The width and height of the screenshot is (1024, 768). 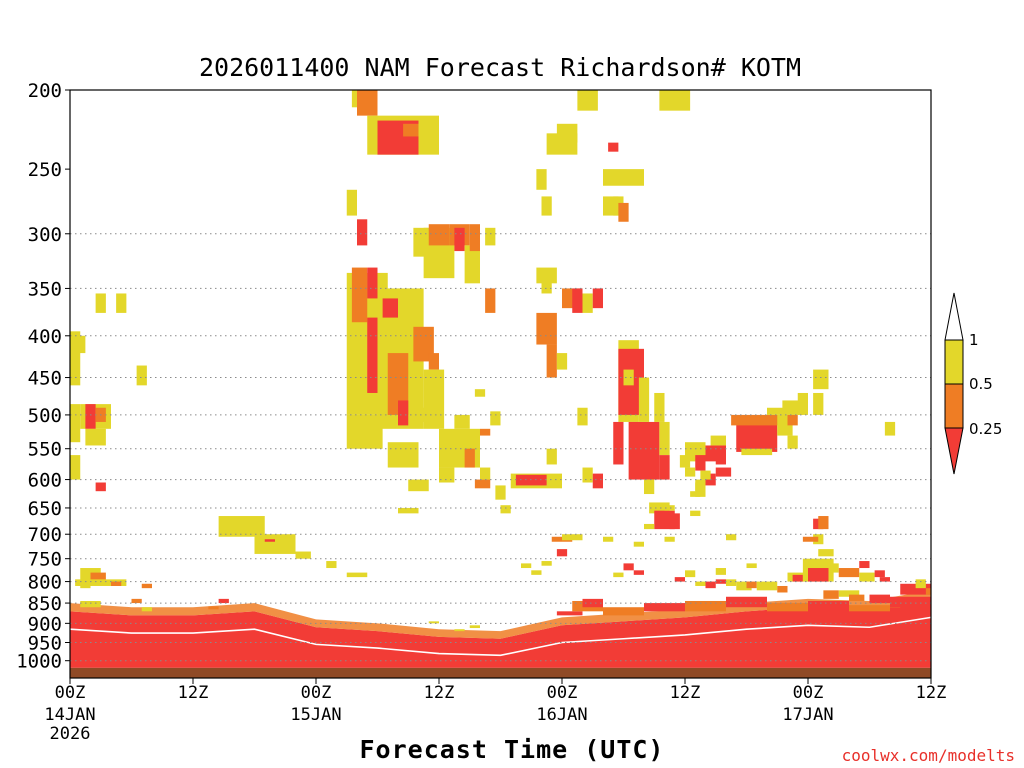 What do you see at coordinates (45, 337) in the screenshot?
I see `y-tick-label: 400` at bounding box center [45, 337].